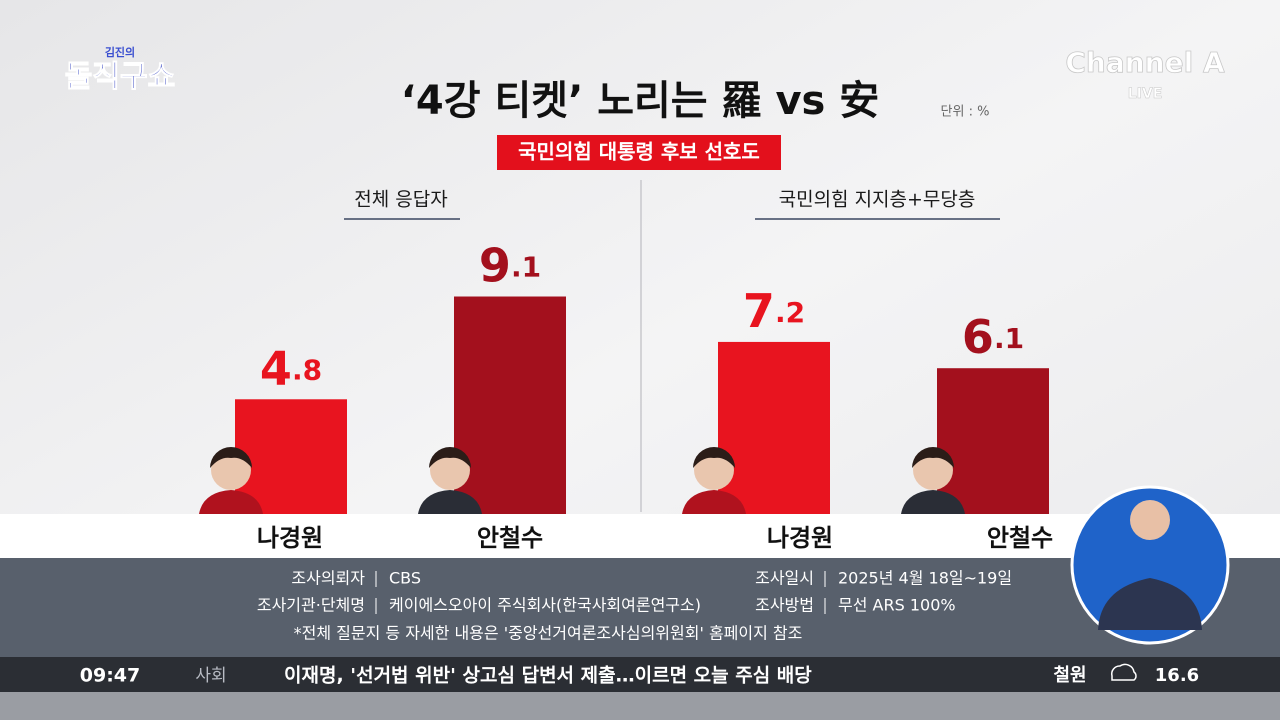  I want to click on ticker-time: 09:47, so click(110, 676).